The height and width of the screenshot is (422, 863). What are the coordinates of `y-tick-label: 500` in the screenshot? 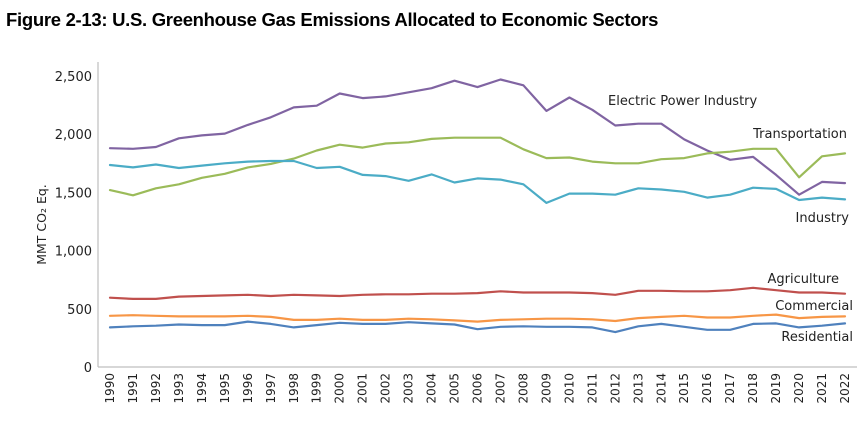 It's located at (79, 310).